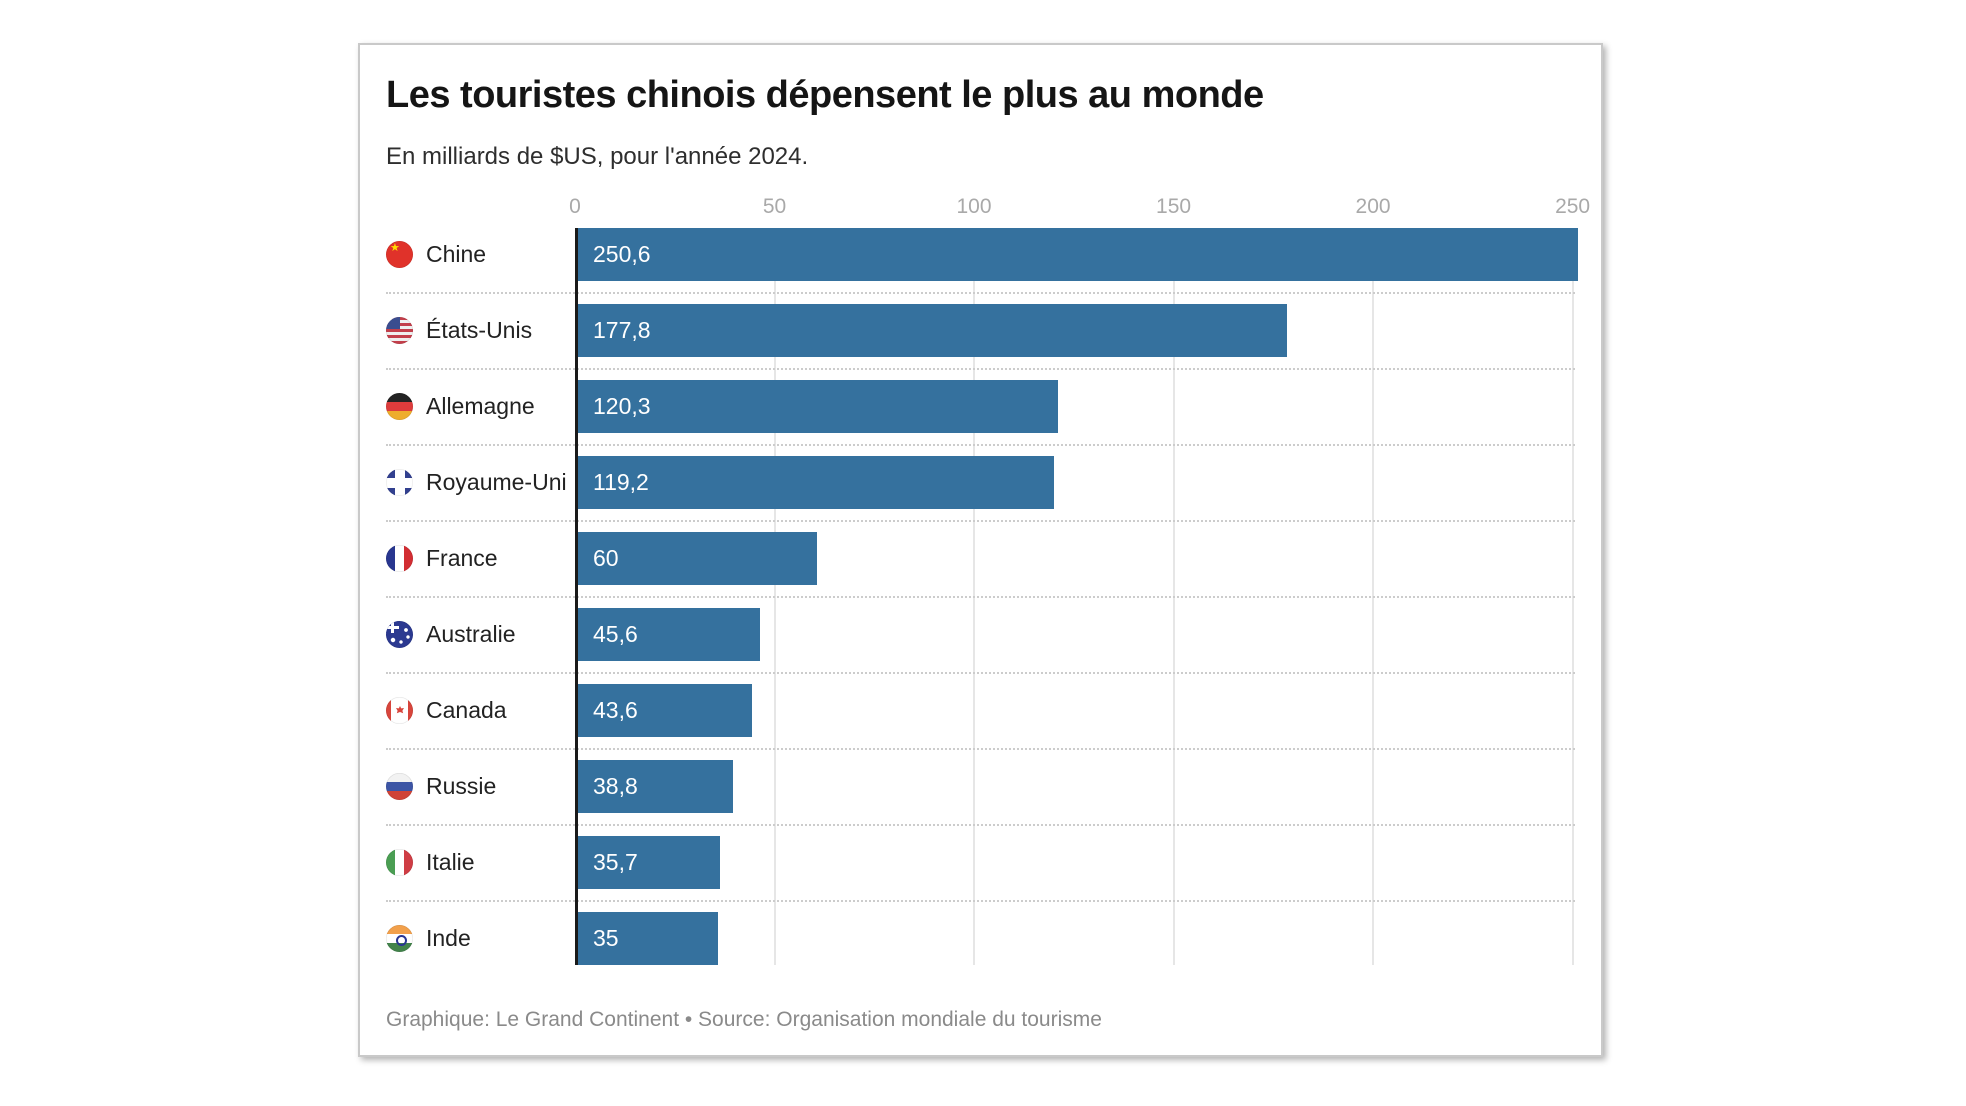 Image resolution: width=1966 pixels, height=1106 pixels. What do you see at coordinates (399, 254) in the screenshot?
I see `flag-cn-icon` at bounding box center [399, 254].